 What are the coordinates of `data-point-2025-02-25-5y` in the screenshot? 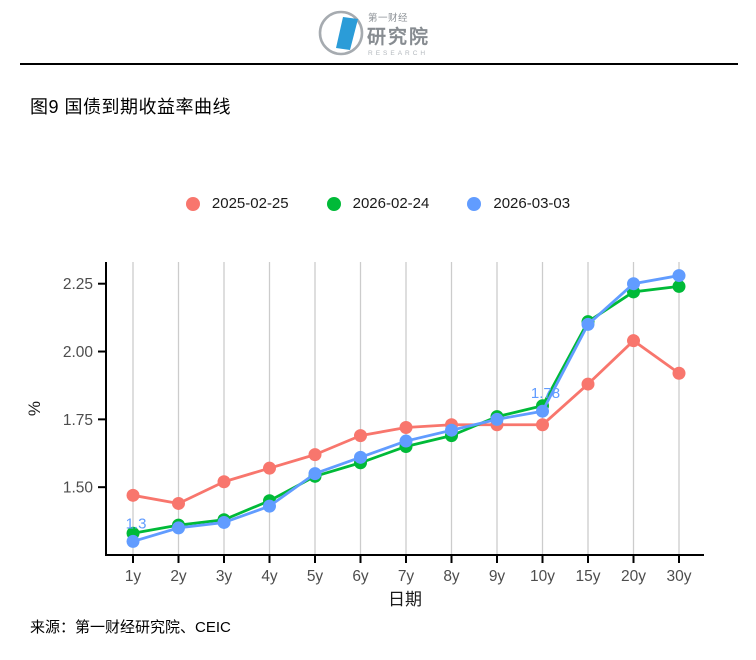 It's located at (315, 455).